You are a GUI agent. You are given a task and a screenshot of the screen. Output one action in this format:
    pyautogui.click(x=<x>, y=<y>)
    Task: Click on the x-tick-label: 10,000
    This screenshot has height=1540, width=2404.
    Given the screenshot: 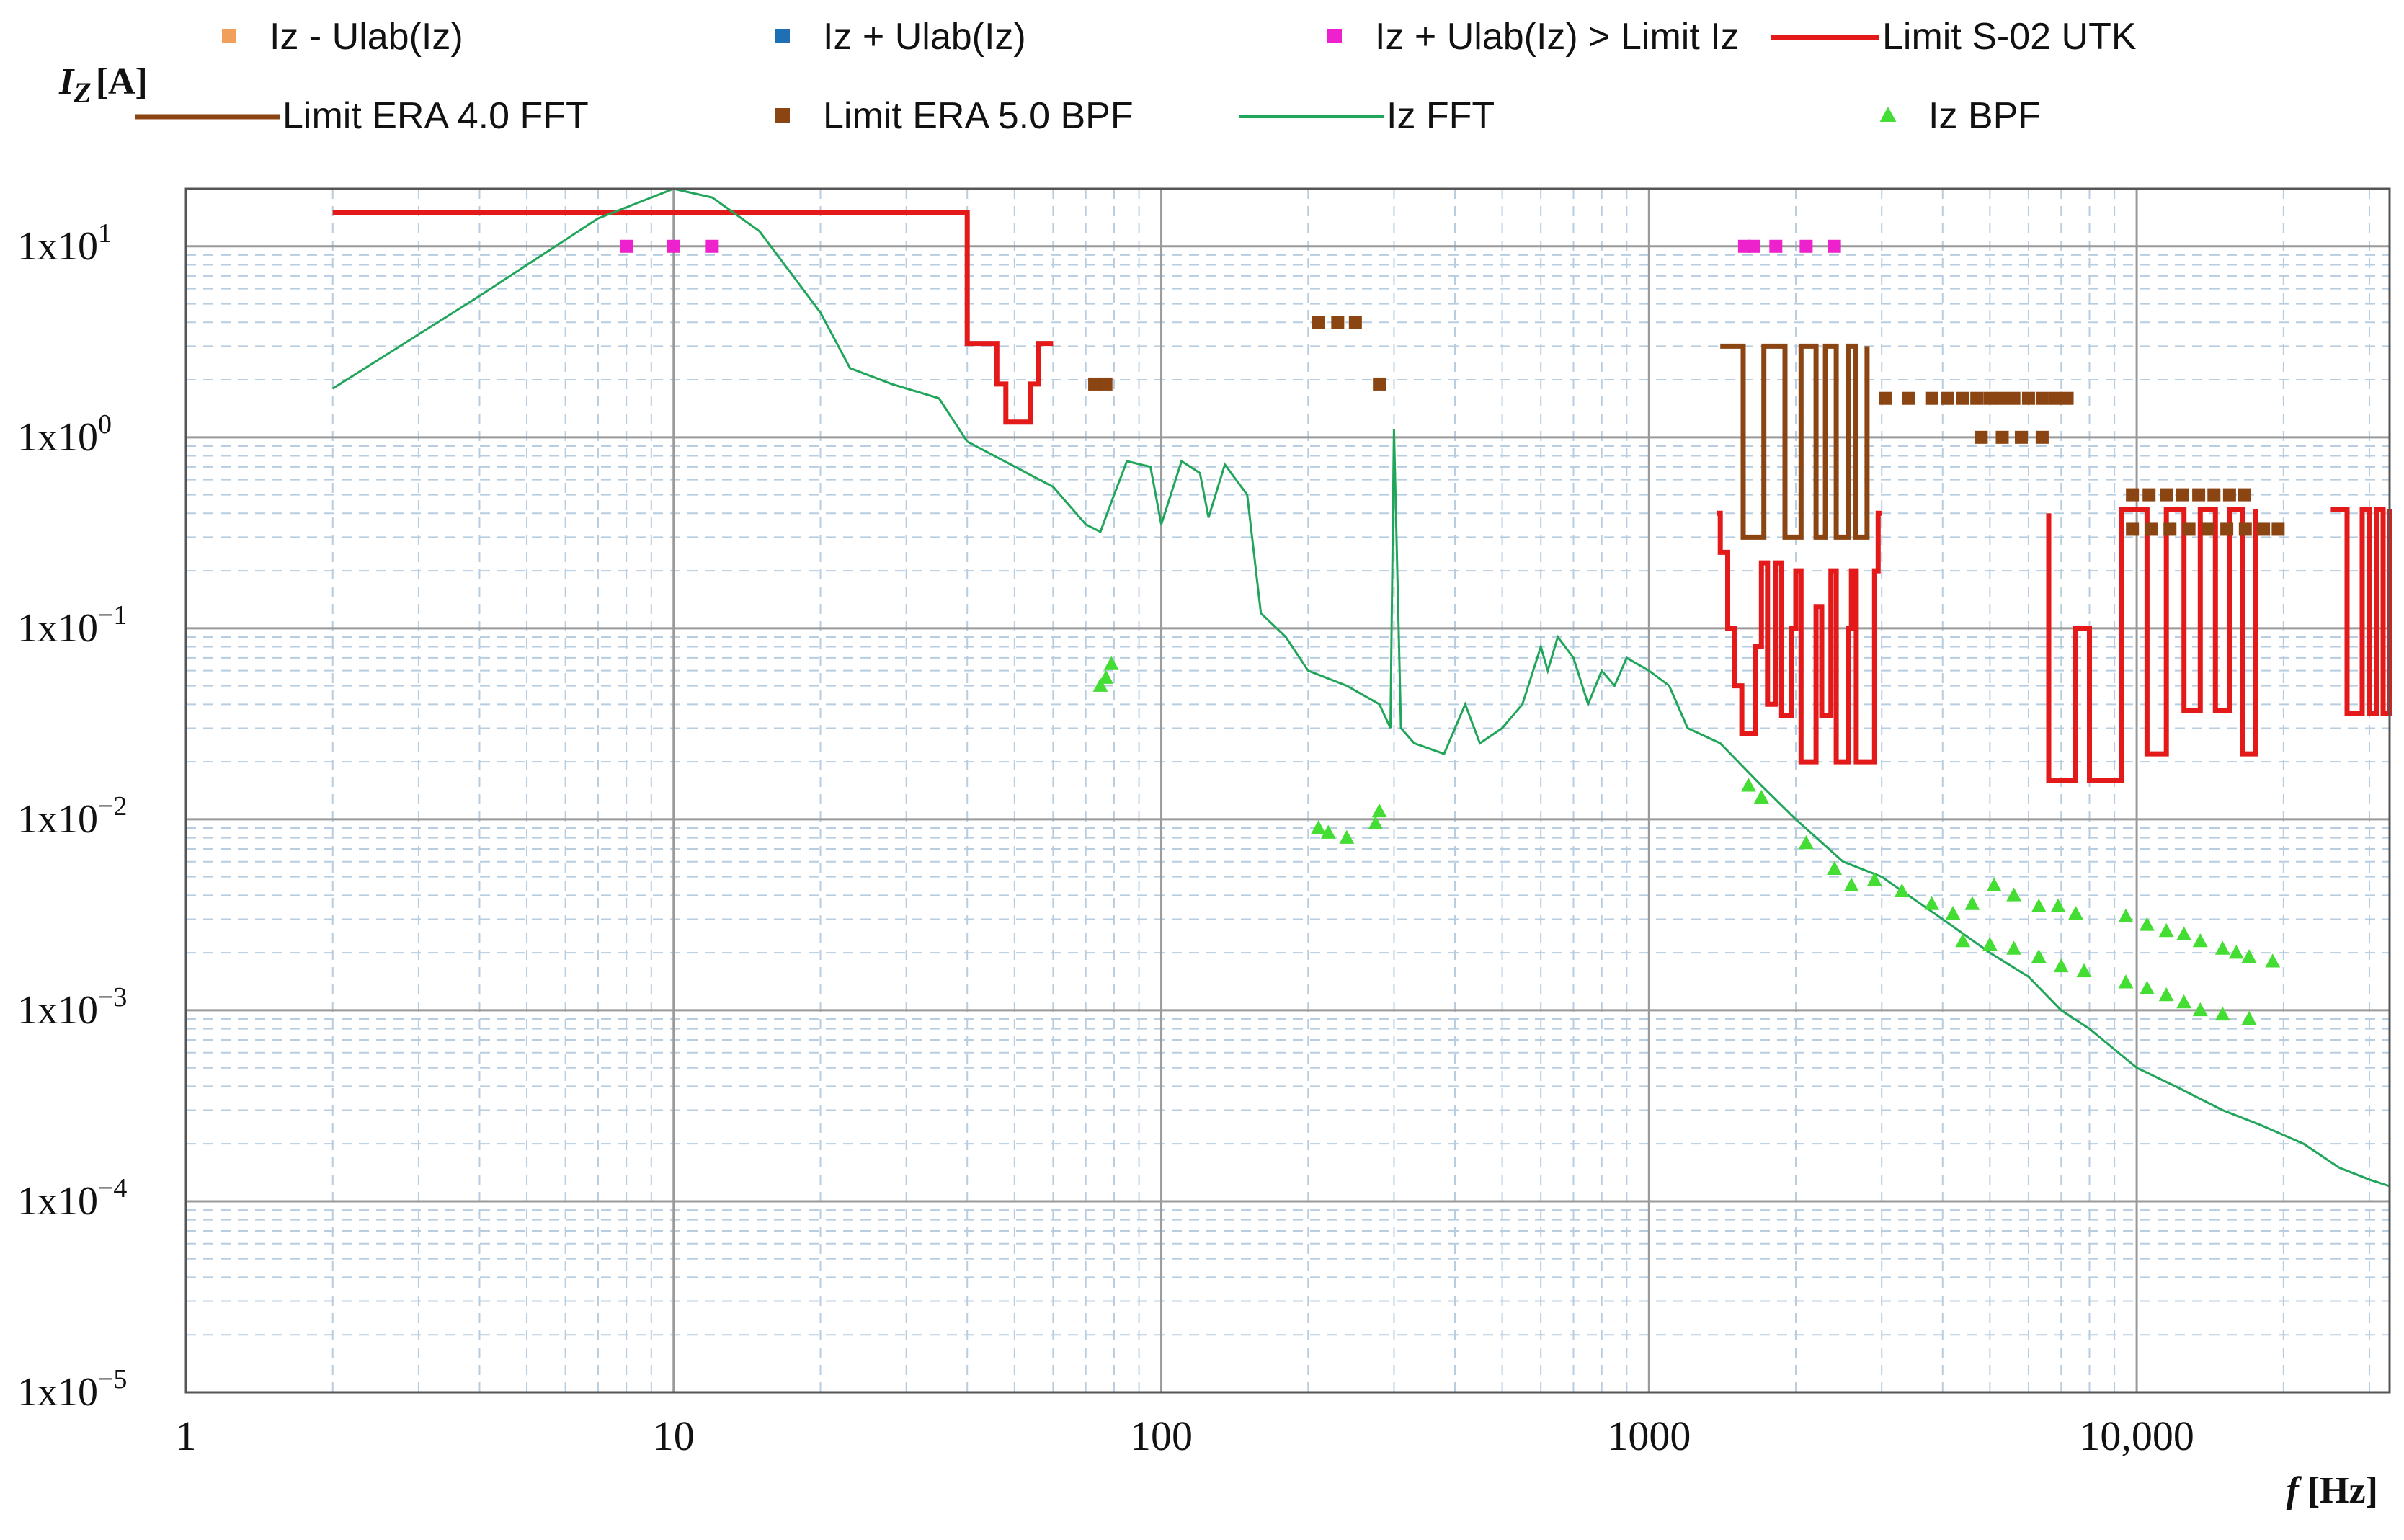 What is the action you would take?
    pyautogui.click(x=2136, y=1435)
    